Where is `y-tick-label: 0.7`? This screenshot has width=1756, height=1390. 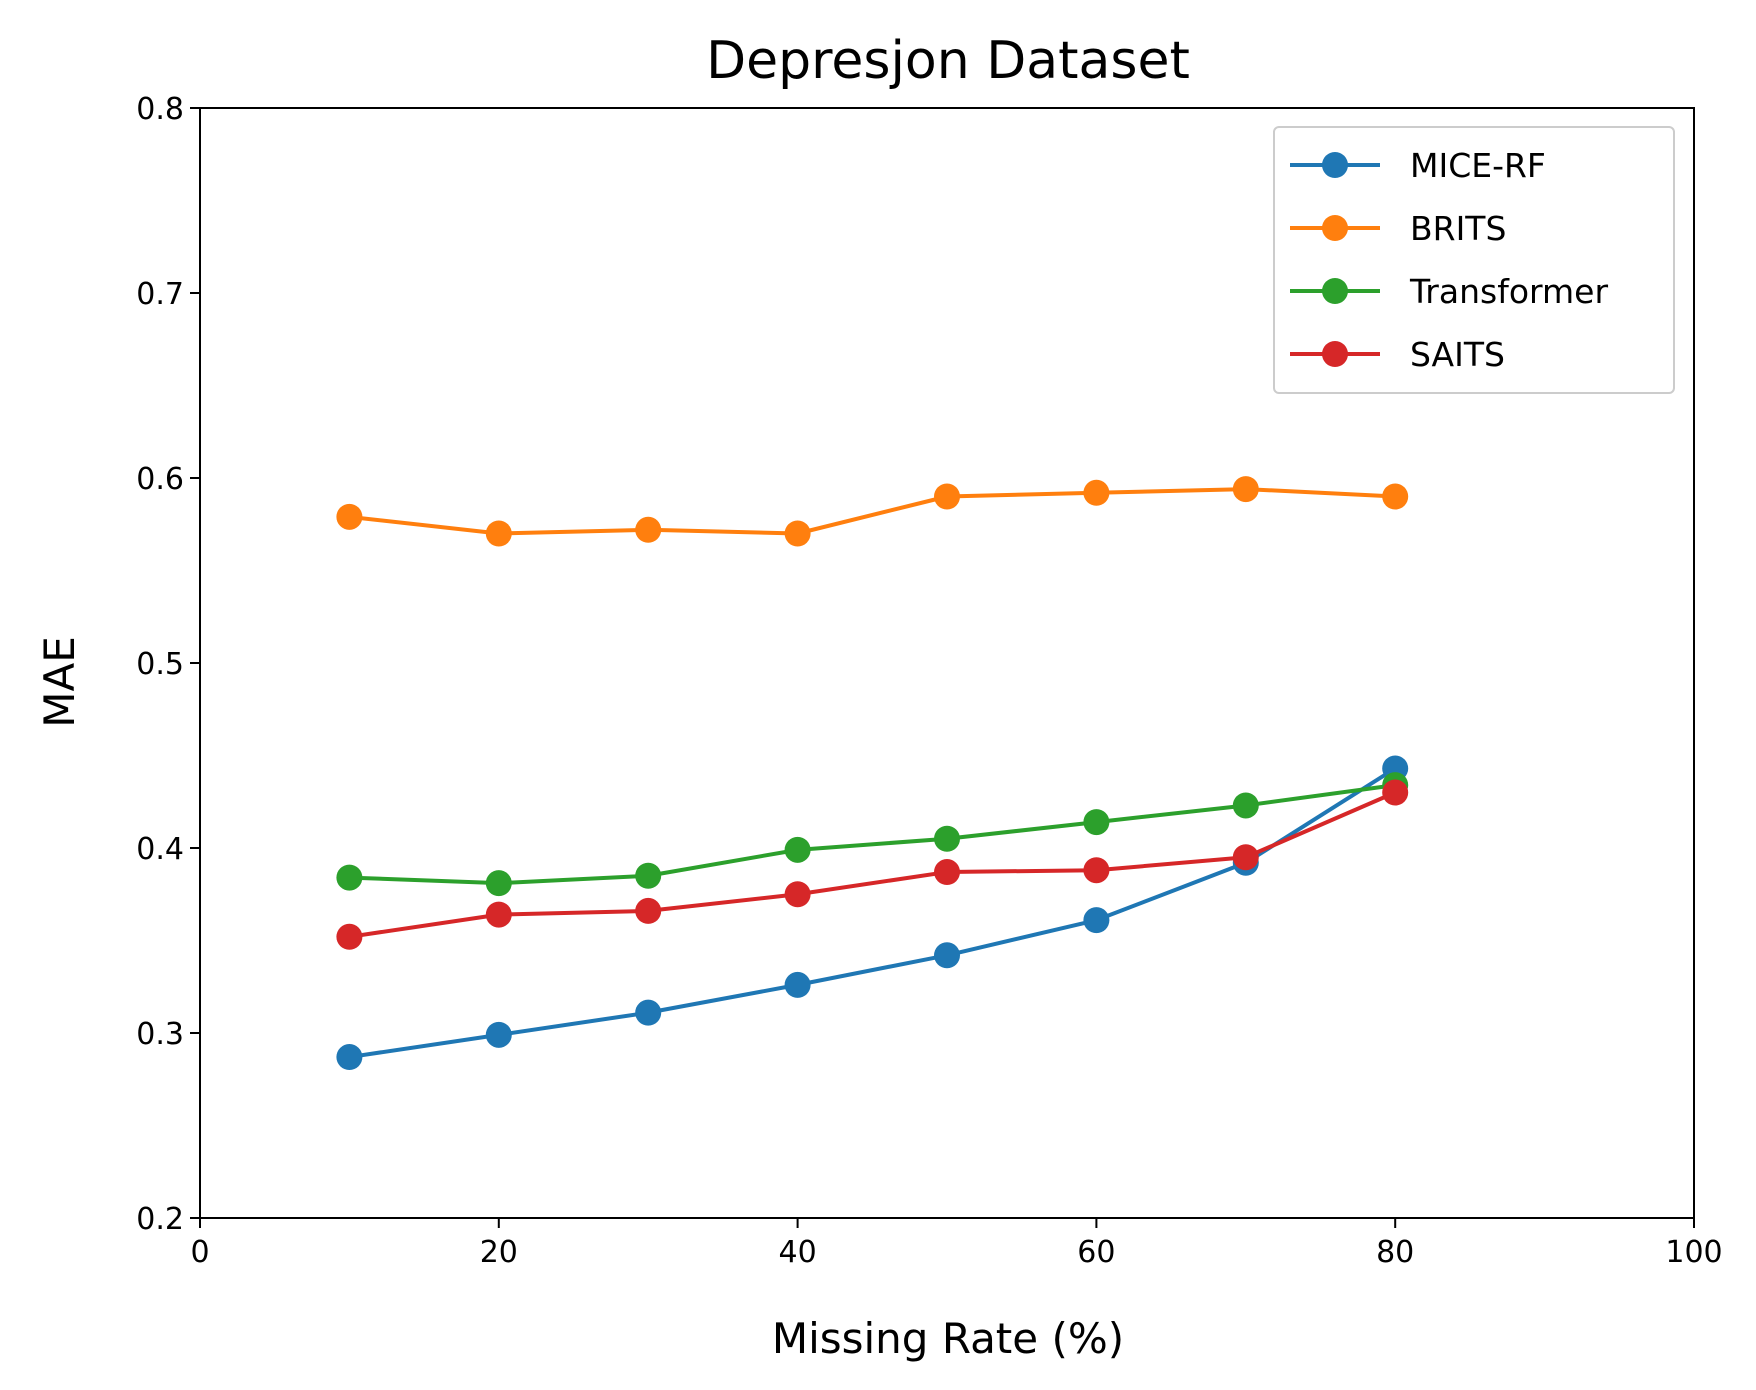 y-tick-label: 0.7 is located at coordinates (160, 294).